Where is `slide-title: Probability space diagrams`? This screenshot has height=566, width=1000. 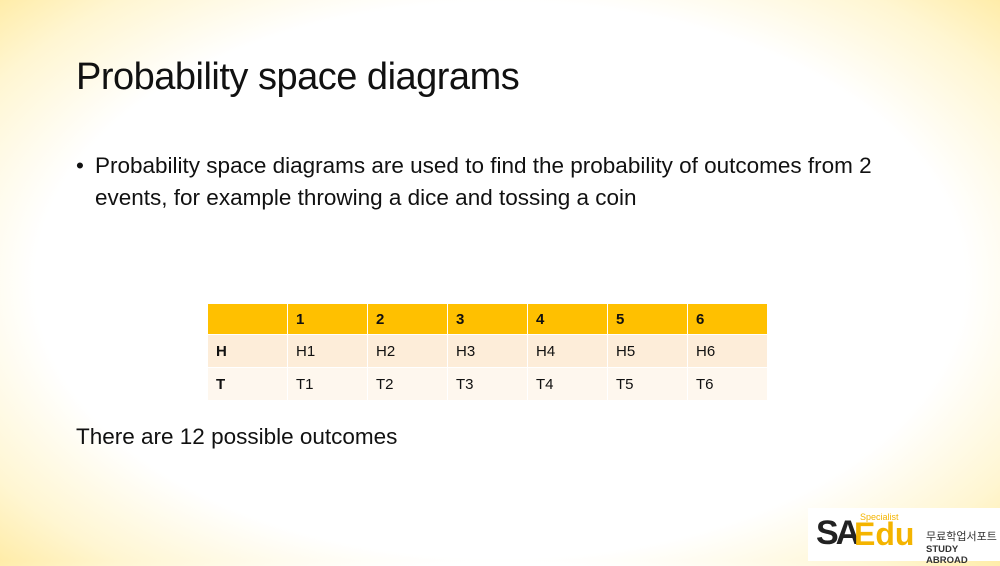 slide-title: Probability space diagrams is located at coordinates (298, 77).